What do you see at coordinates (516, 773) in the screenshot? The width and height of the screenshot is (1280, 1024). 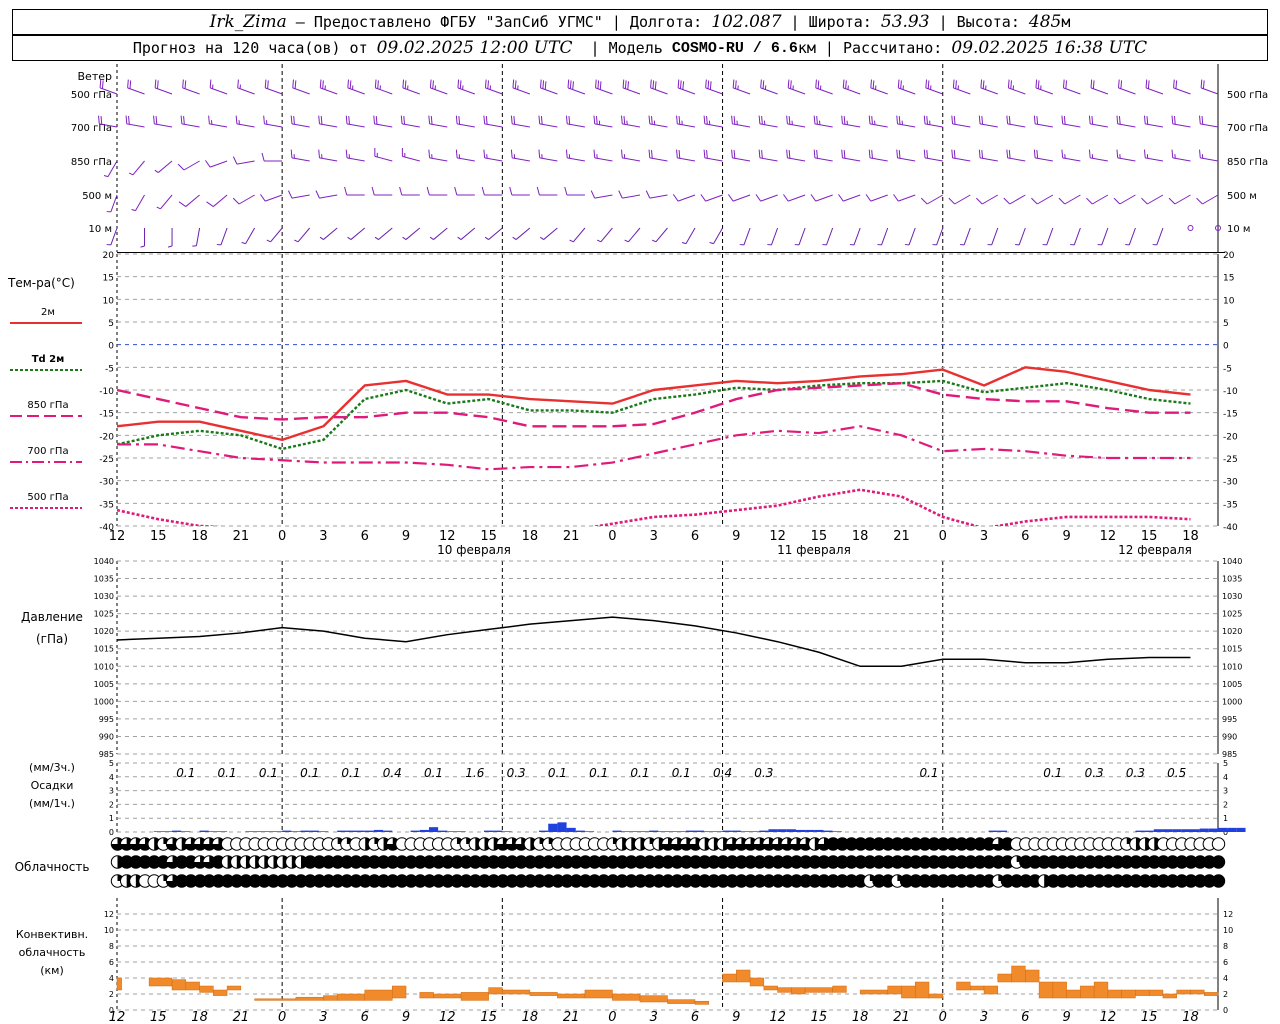 I see `precip-3h-label: 0.3` at bounding box center [516, 773].